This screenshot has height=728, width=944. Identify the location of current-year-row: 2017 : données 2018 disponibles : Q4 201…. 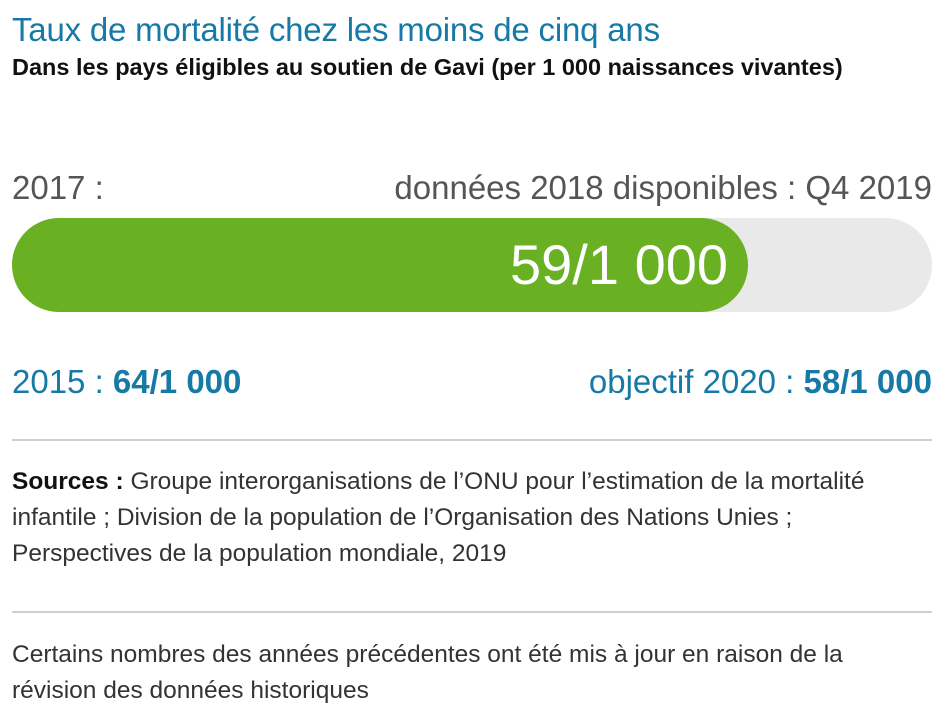
(472, 188).